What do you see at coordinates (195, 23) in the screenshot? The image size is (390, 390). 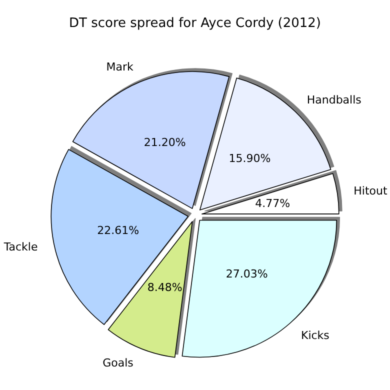 I see `chart-title: DT score spread for Ayce Cordy (2012)` at bounding box center [195, 23].